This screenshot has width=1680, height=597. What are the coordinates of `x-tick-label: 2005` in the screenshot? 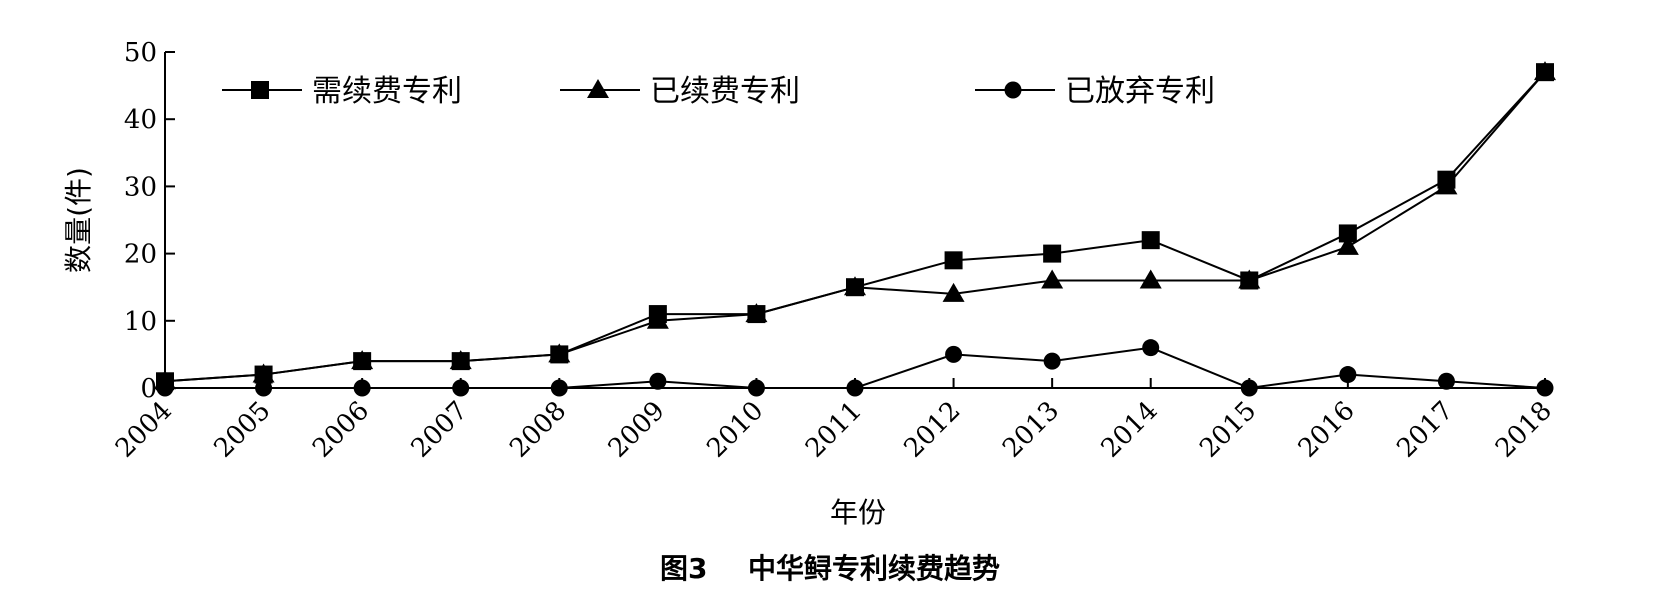 It's located at (243, 430).